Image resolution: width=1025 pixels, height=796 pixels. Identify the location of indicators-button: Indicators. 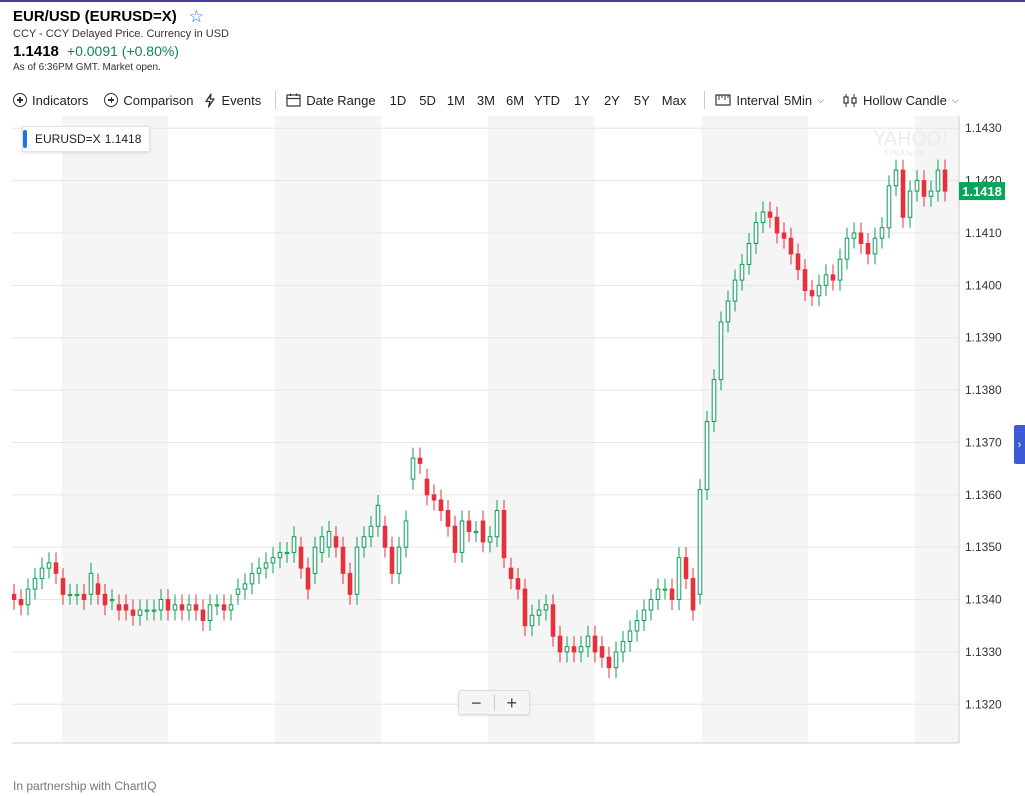
(50, 100).